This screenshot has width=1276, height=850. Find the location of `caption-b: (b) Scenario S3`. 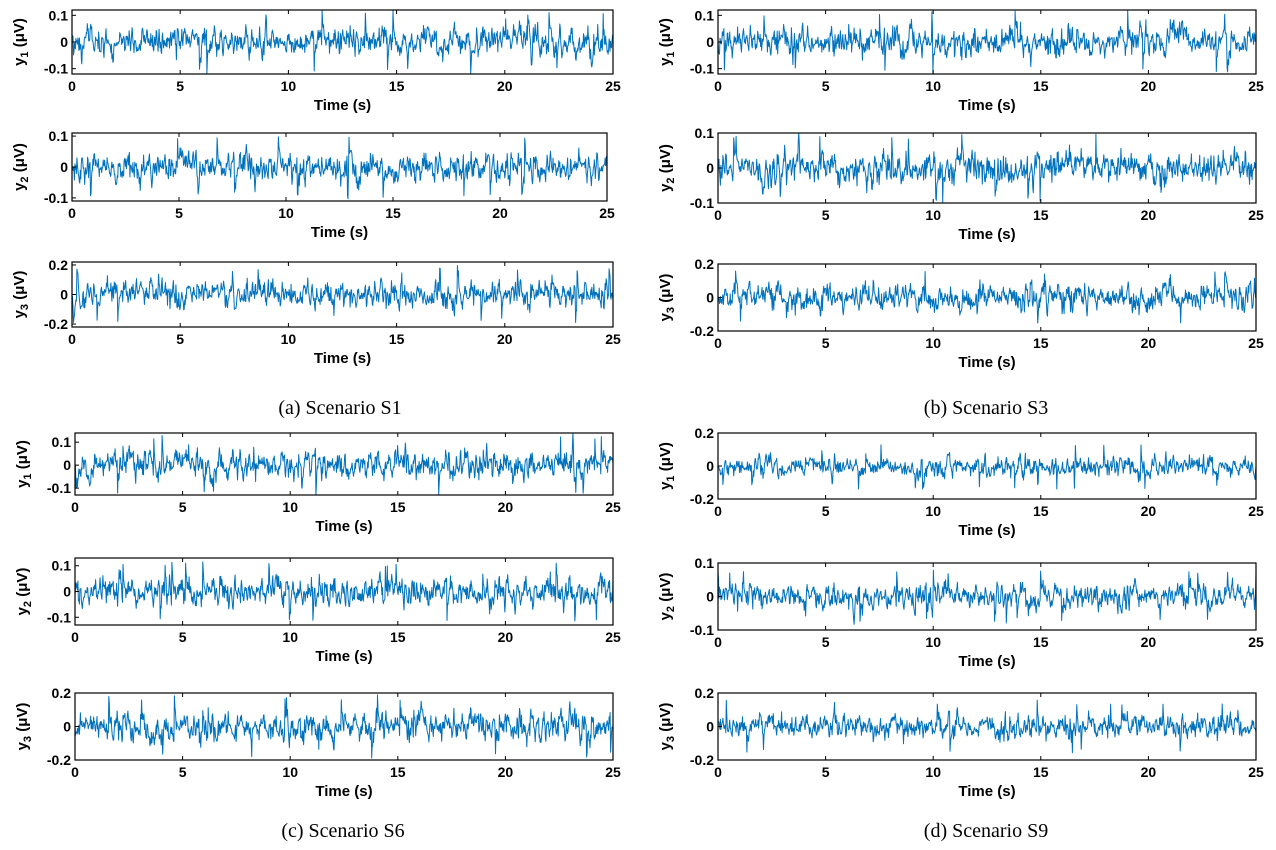

caption-b: (b) Scenario S3 is located at coordinates (986, 408).